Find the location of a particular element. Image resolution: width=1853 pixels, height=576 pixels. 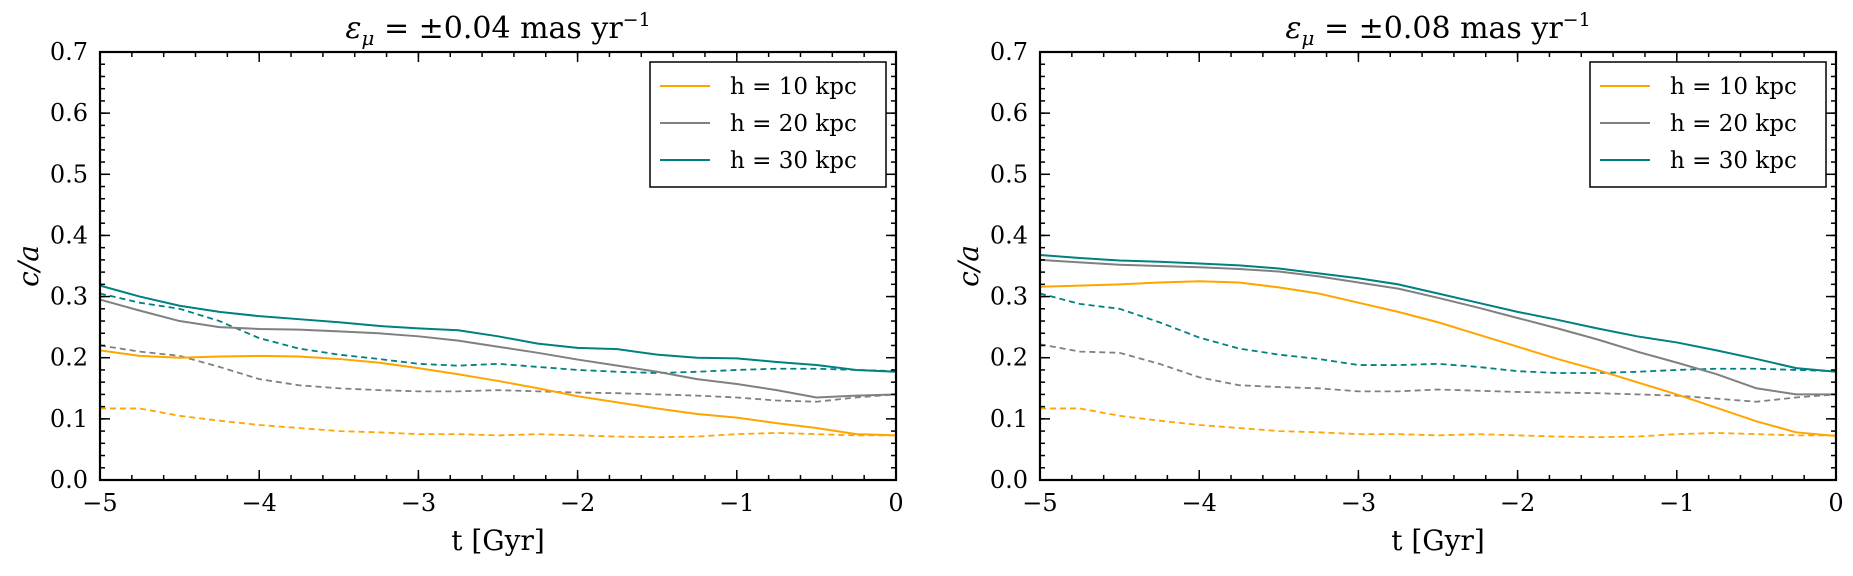

title-main: = ±0.08 mas yr is located at coordinates (1438, 28).